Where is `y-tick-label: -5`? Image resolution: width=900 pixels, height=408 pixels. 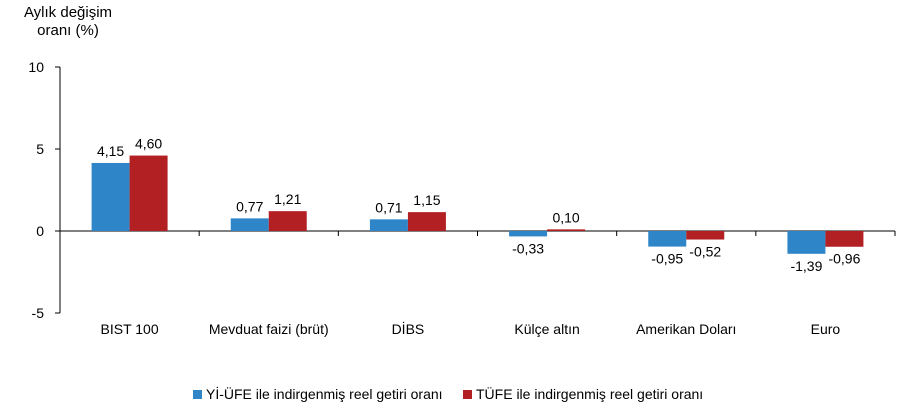
y-tick-label: -5 is located at coordinates (38, 313).